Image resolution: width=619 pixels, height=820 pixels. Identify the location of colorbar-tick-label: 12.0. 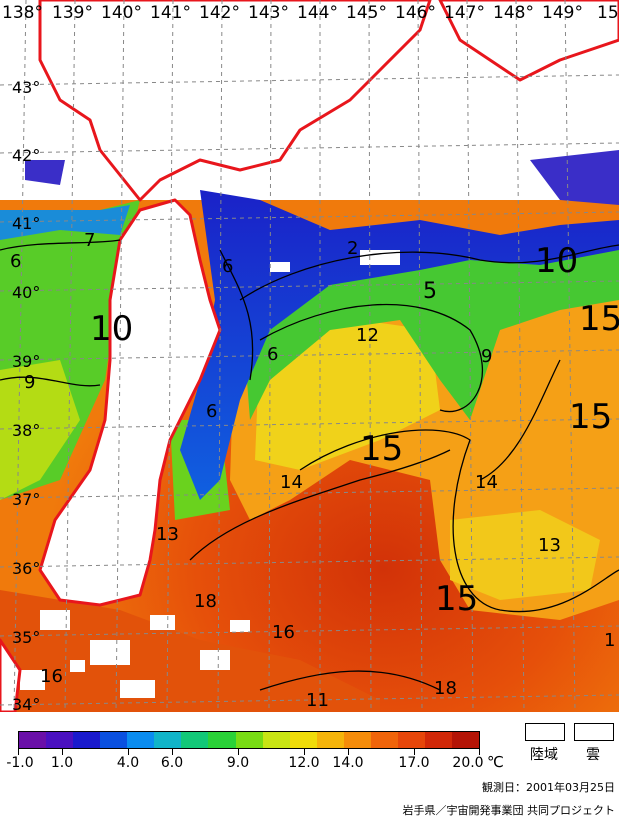
(304, 763).